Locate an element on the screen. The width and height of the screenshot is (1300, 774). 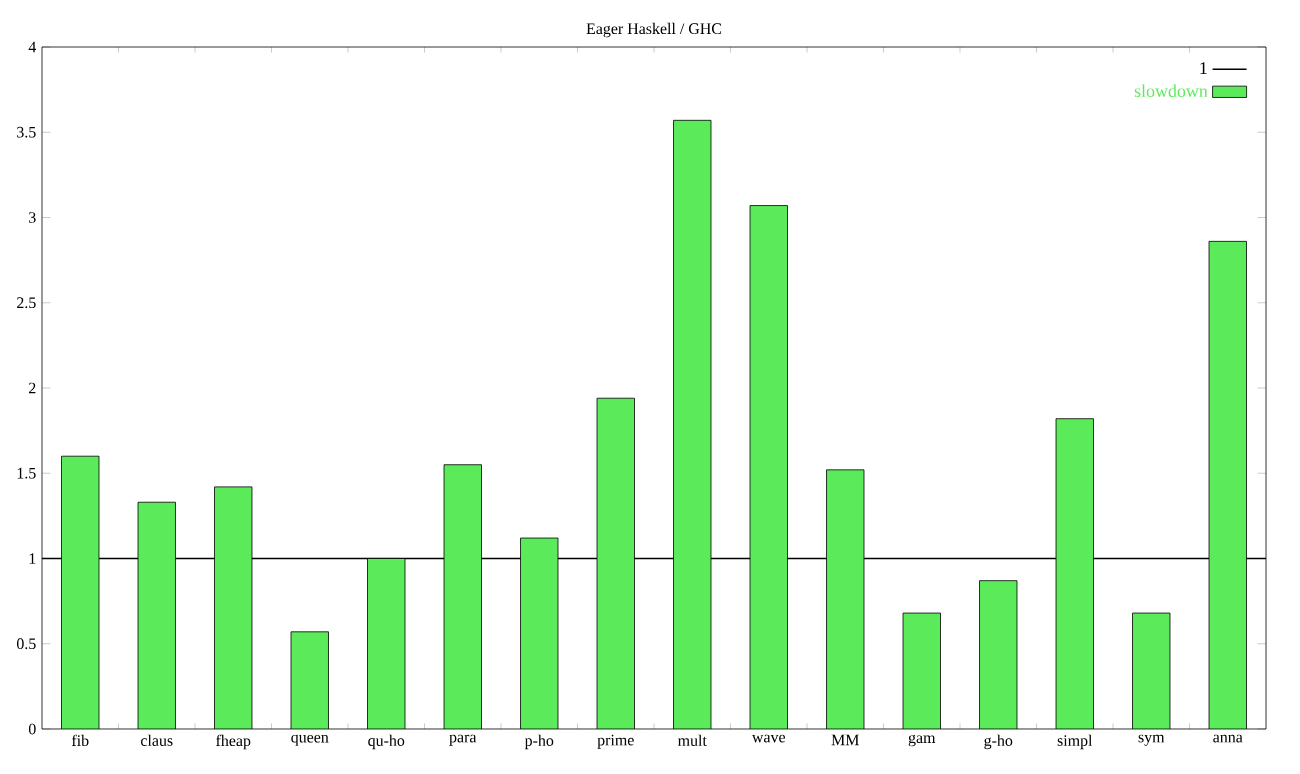
y-tick-label: 3 is located at coordinates (32, 217).